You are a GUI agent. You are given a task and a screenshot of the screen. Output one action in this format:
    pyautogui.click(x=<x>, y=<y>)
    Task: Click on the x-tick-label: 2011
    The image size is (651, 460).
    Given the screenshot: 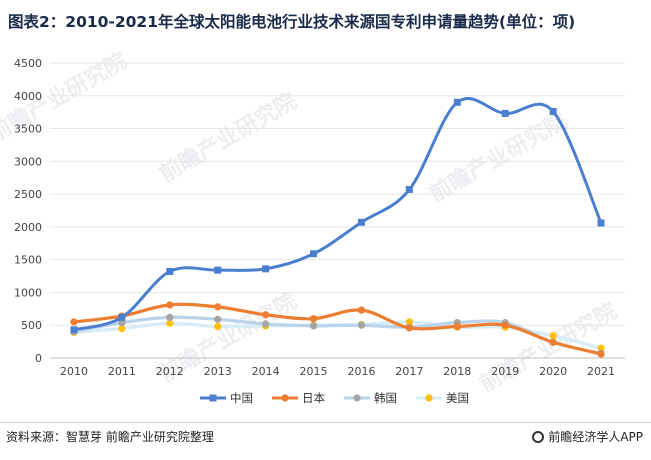 What is the action you would take?
    pyautogui.click(x=122, y=371)
    